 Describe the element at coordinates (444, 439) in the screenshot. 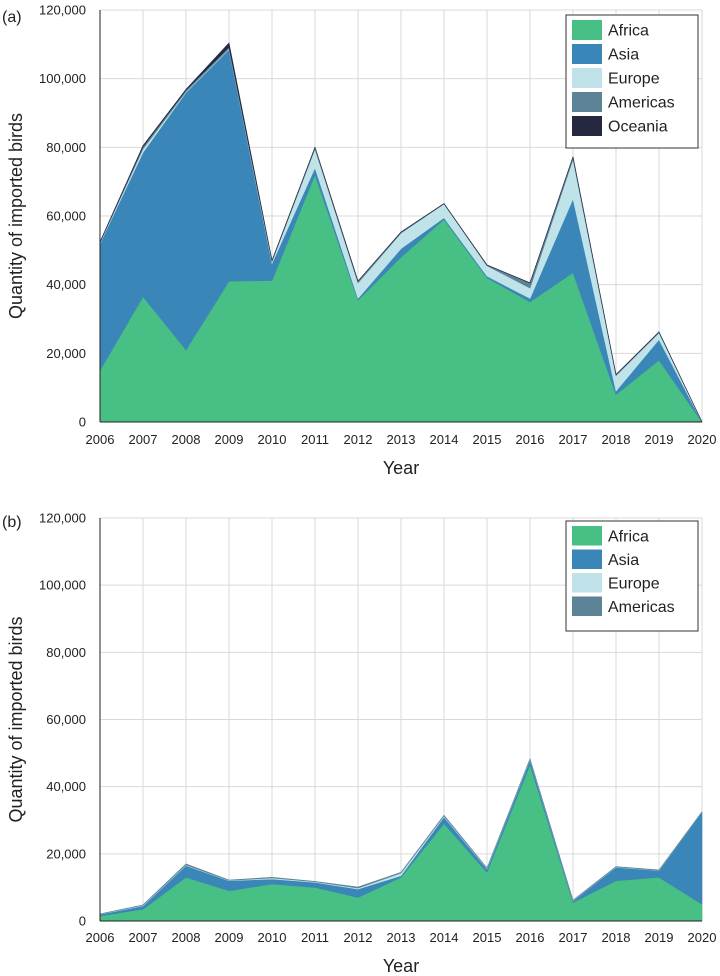

I see `panel-a-x-tick-label: 2014` at that location.